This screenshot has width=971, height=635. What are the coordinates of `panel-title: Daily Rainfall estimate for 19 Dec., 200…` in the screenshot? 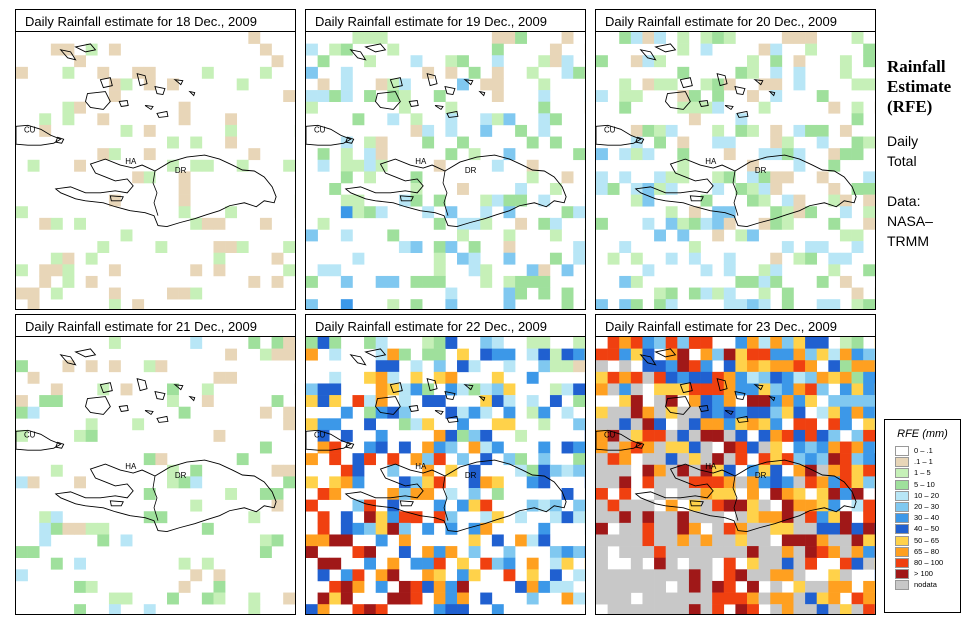 It's located at (445, 20).